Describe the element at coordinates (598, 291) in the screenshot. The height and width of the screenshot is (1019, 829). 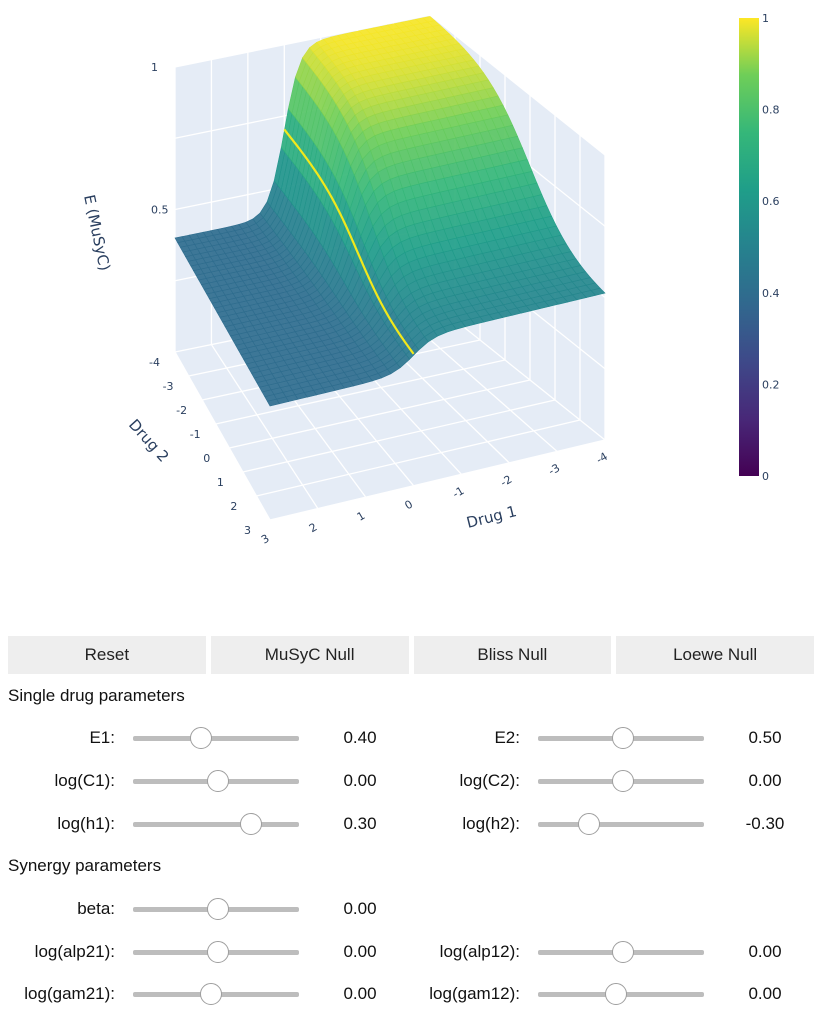
I see `surface-patch` at that location.